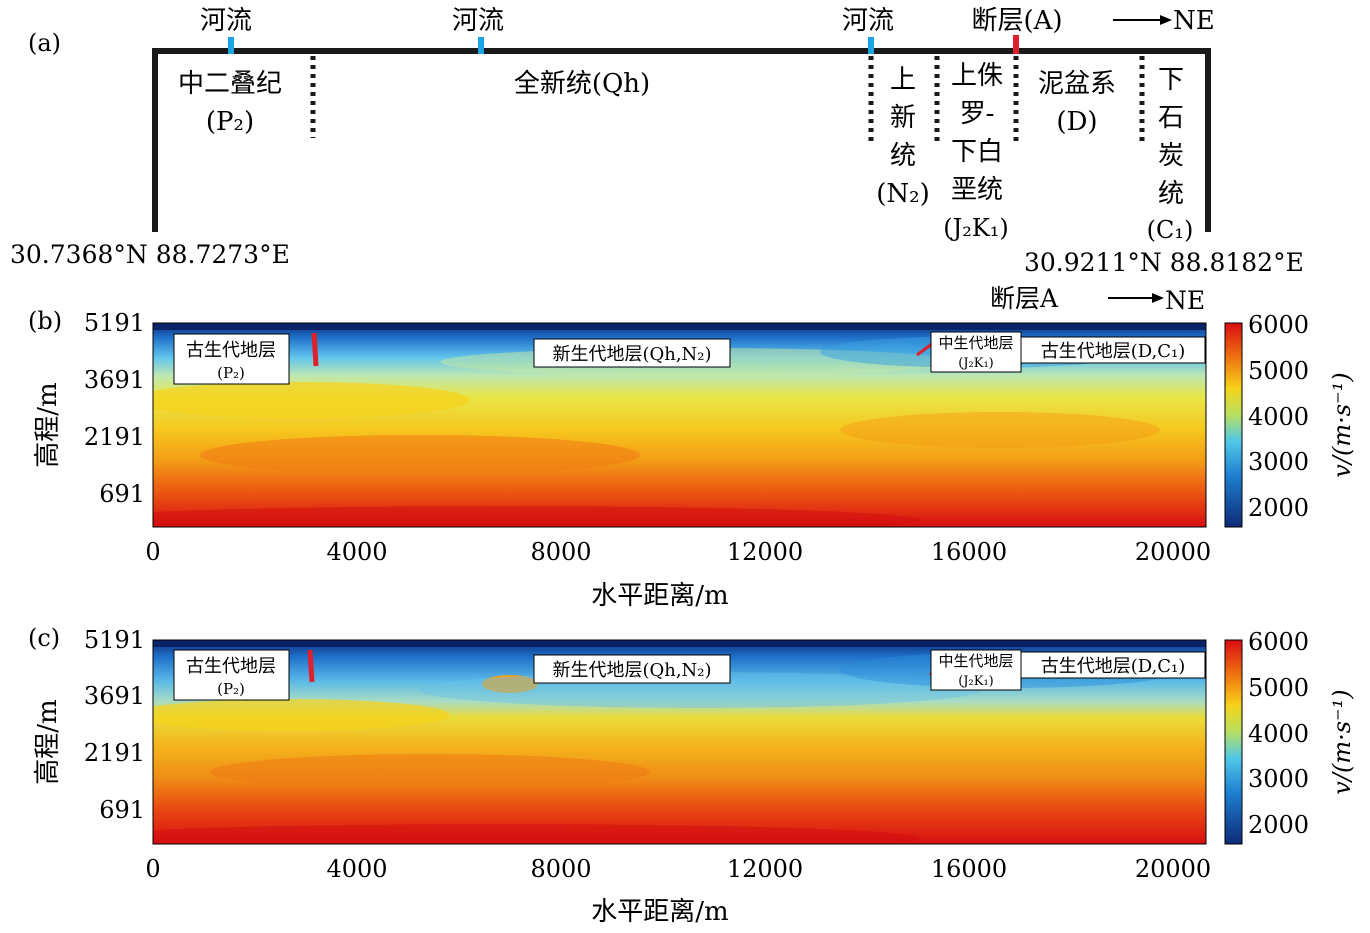 The height and width of the screenshot is (933, 1370). Describe the element at coordinates (632, 353) in the screenshot. I see `label-box-qh-b: 新生代地层(Qh,N₂)` at that location.